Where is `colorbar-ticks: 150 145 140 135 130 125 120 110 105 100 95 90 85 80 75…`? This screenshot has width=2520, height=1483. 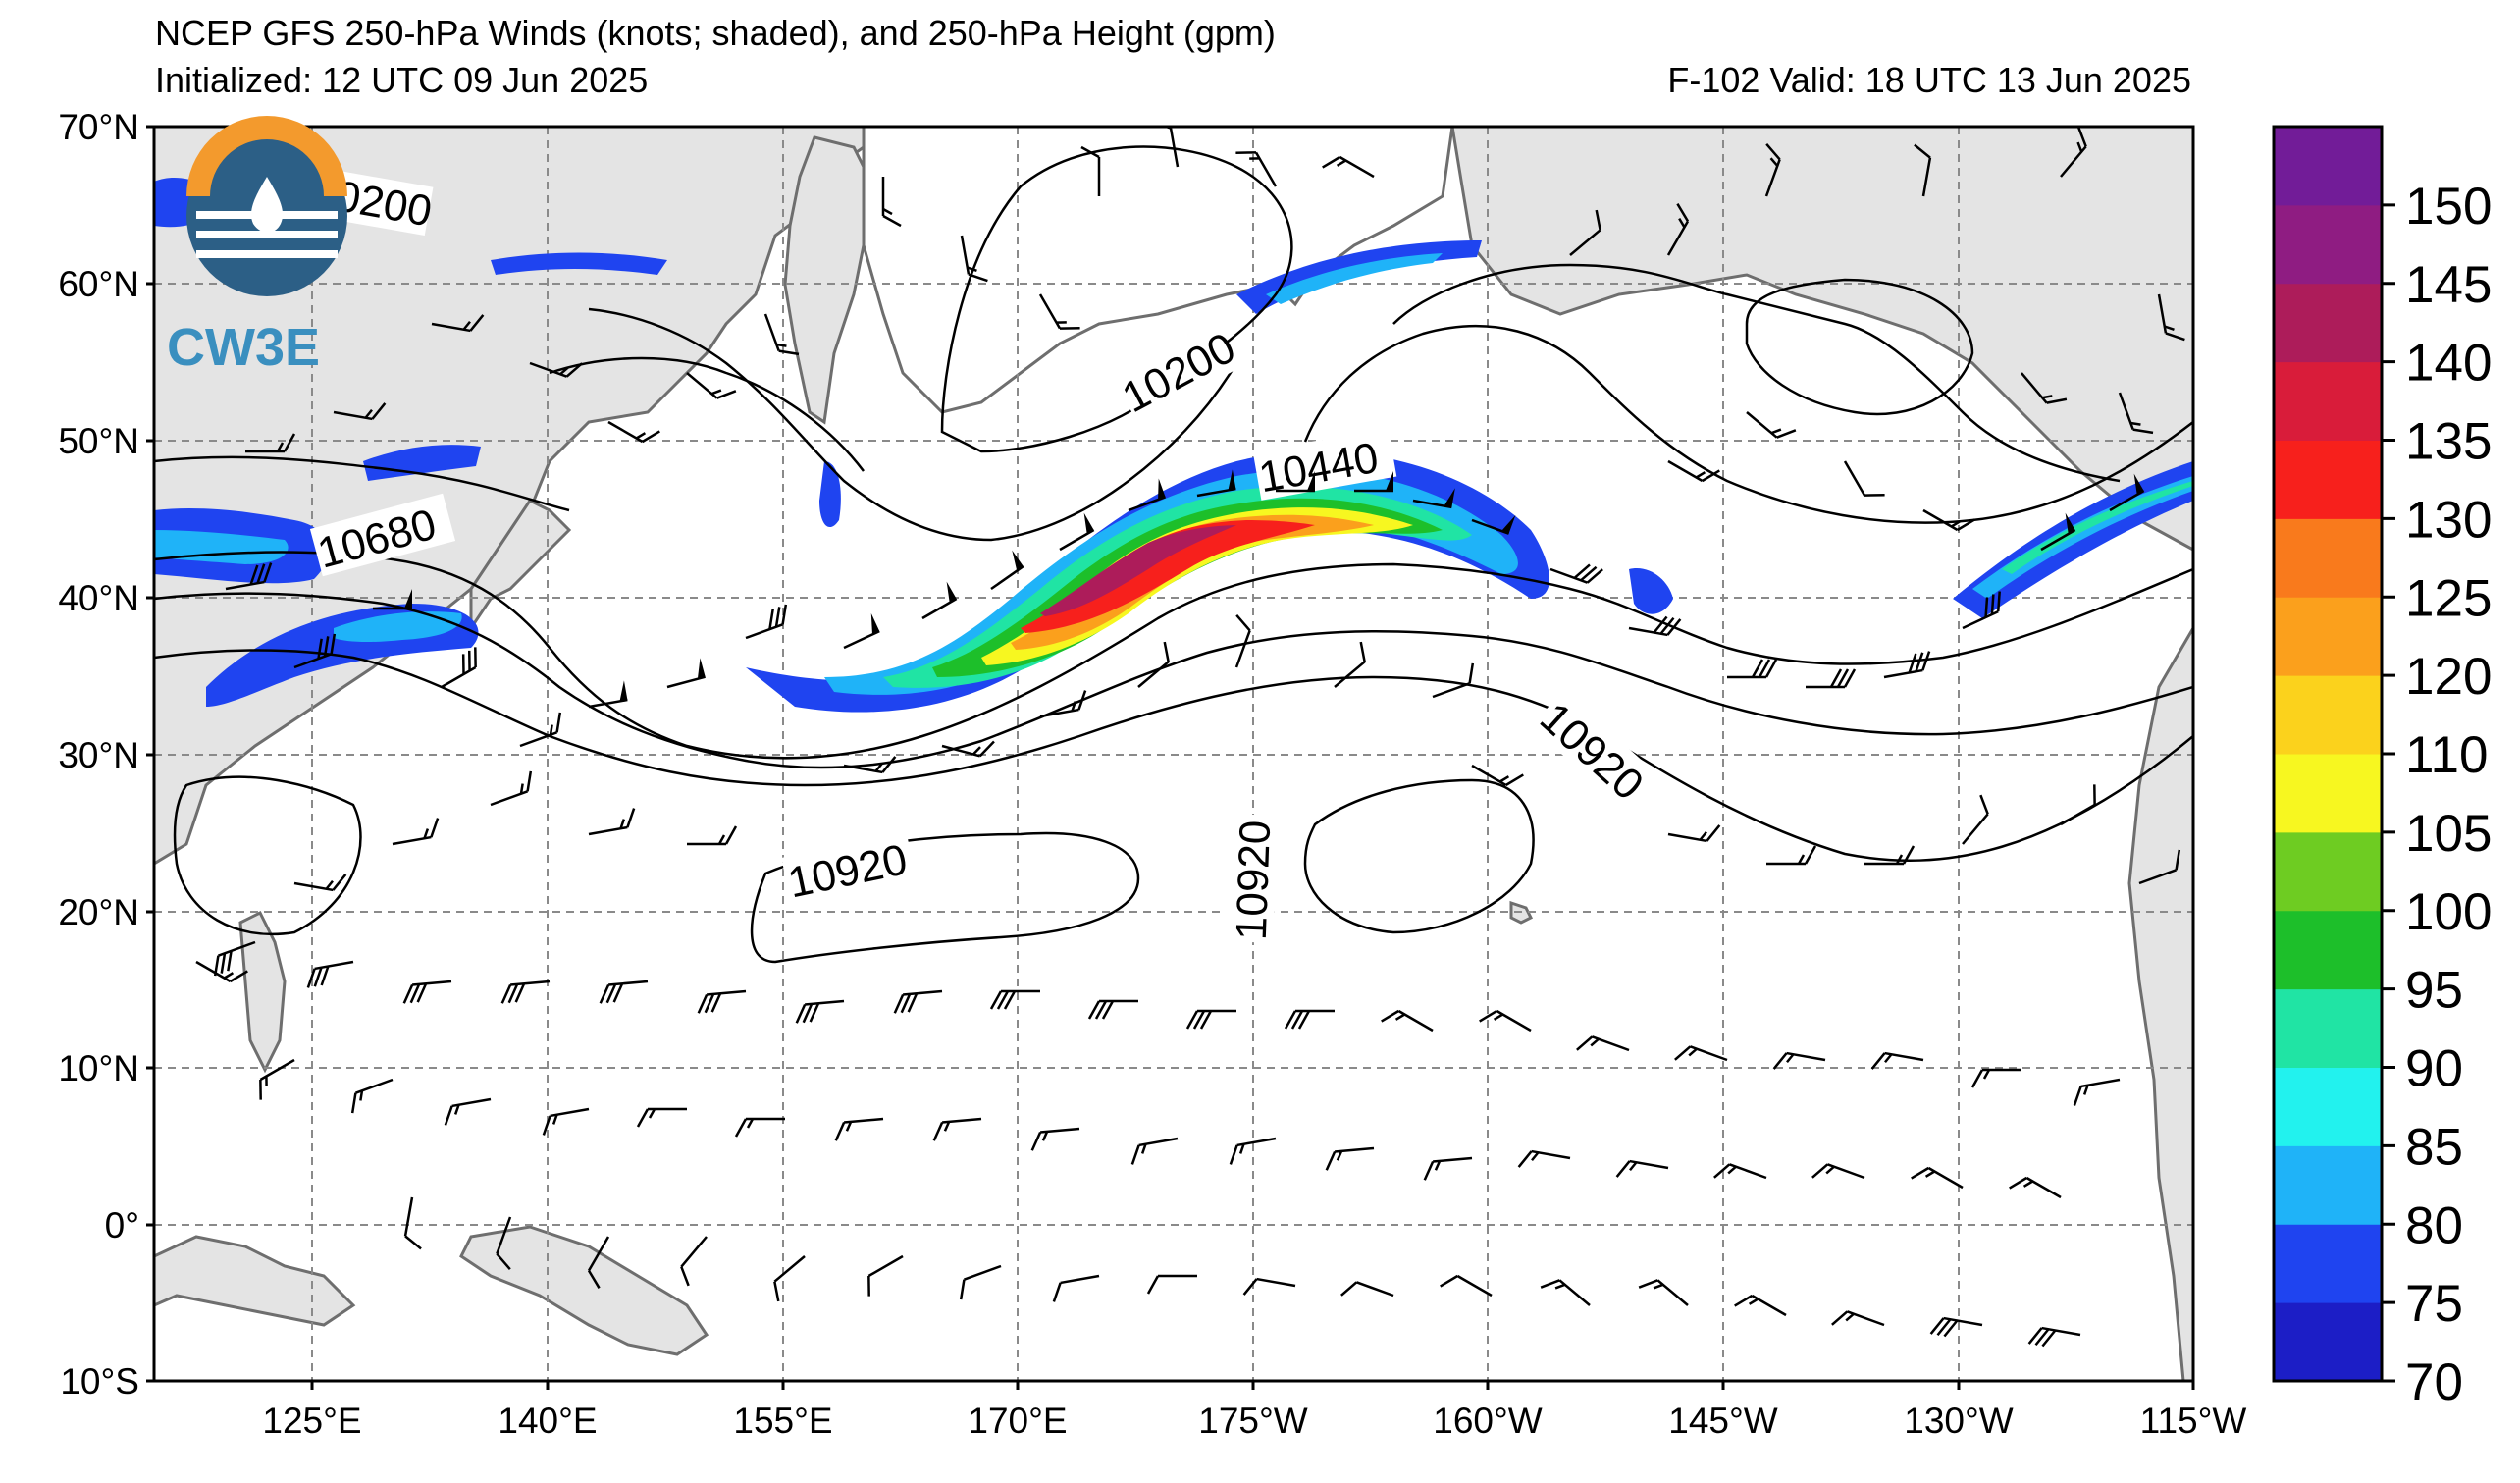 colorbar-ticks: 150 145 140 135 130 125 120 110 105 100 95 90 85 80 75… is located at coordinates (2437, 794).